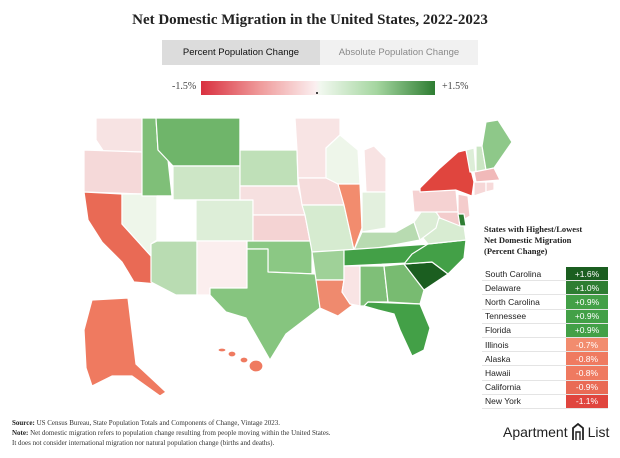  What do you see at coordinates (497, 344) in the screenshot?
I see `ranking-state-name: Illinois` at bounding box center [497, 344].